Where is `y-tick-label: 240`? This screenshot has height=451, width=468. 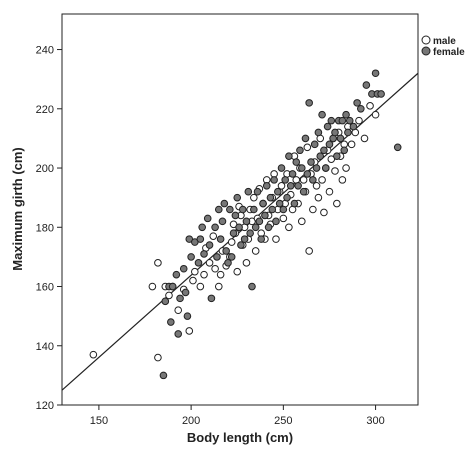
y-tick-label: 240 is located at coordinates (45, 51).